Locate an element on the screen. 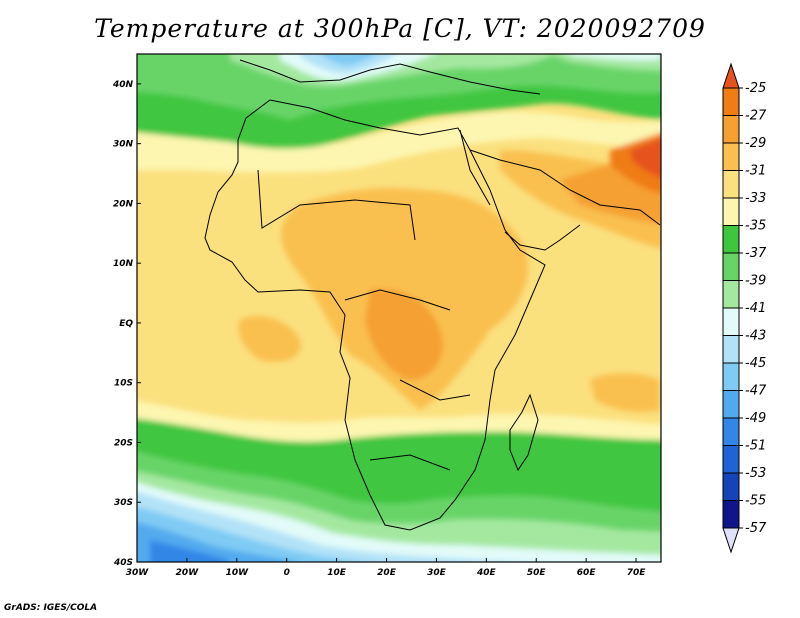  lon-tick-label: 30E is located at coordinates (437, 573).